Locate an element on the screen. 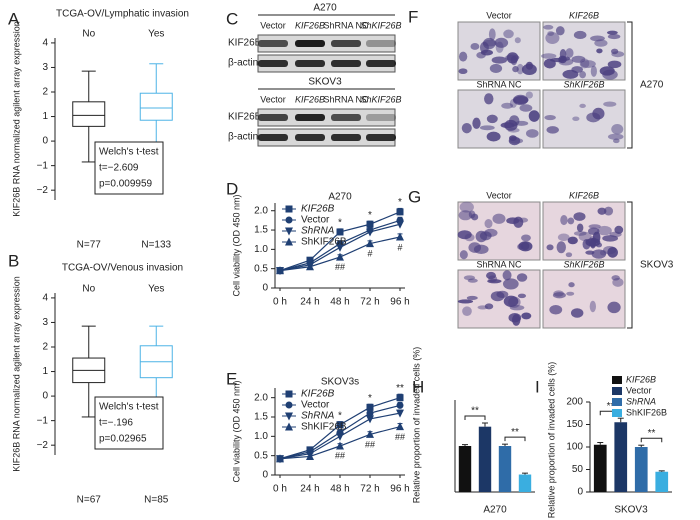 The image size is (700, 520). legend-label: Vector is located at coordinates (315, 405).